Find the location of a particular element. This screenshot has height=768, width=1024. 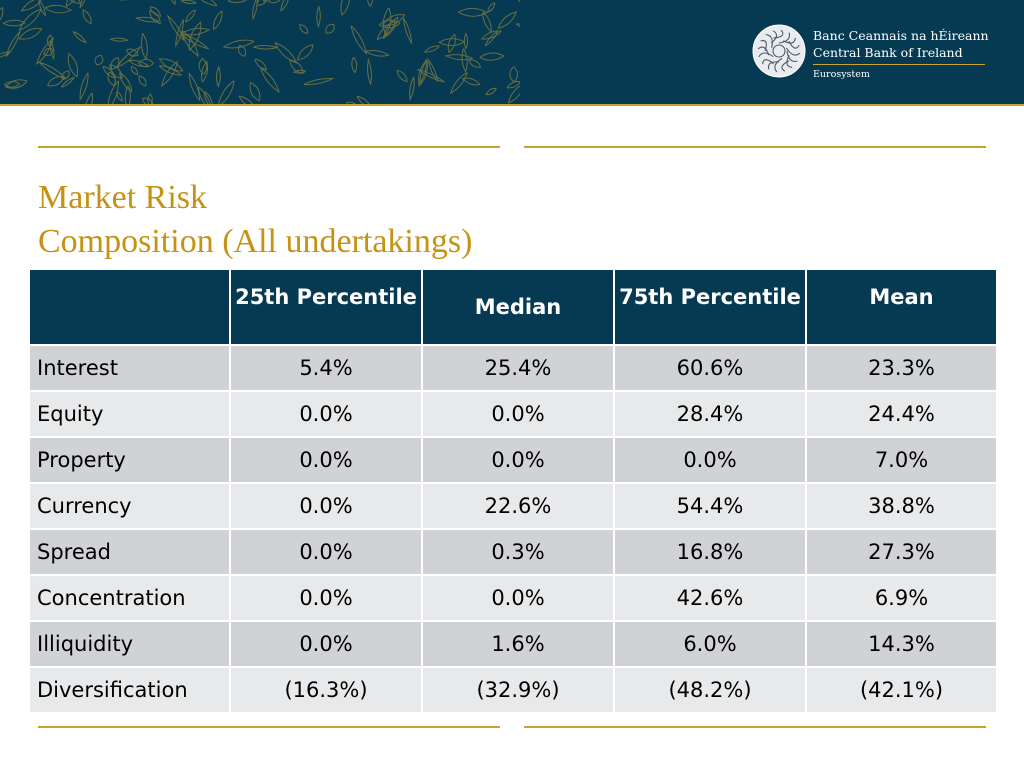

table-cell: 6.9% is located at coordinates (901, 598).